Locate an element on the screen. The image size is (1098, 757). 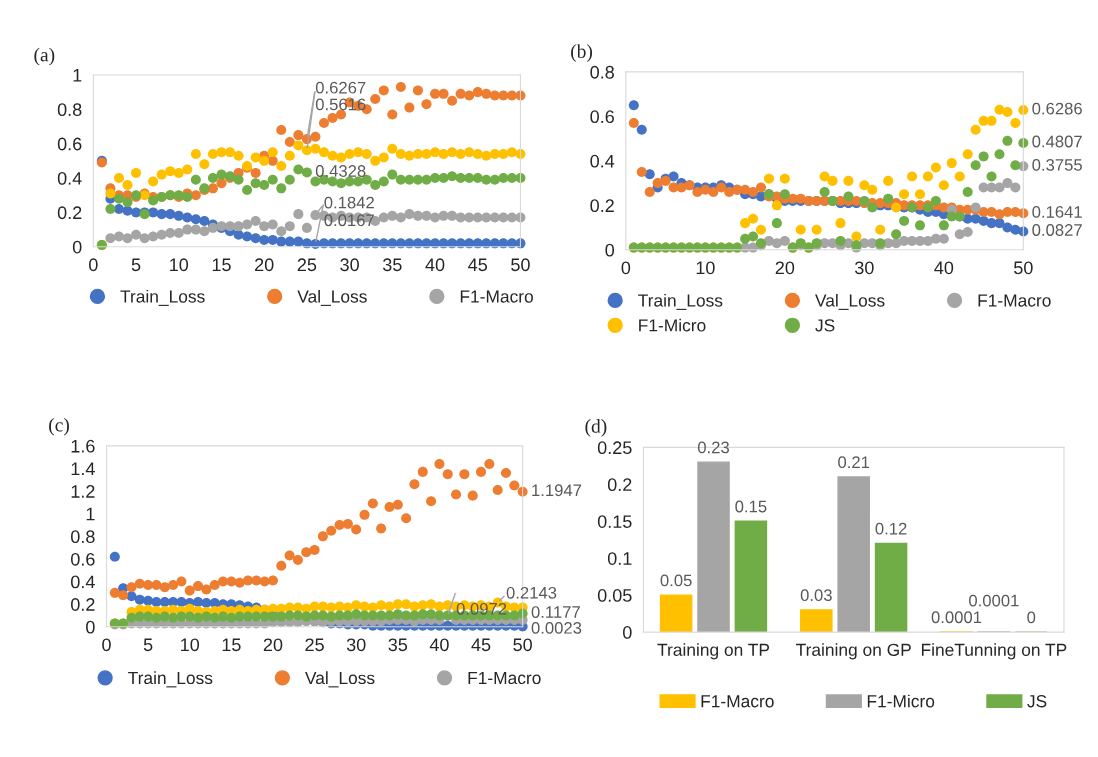
chart-title: (a) is located at coordinates (44, 56).